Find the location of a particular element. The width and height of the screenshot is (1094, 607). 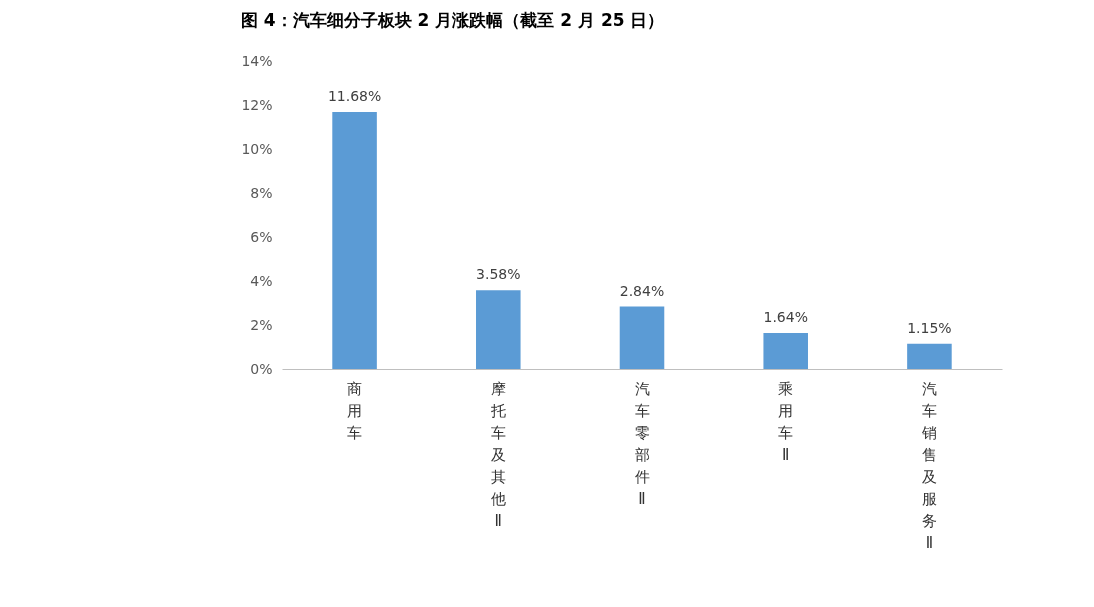

data-label: 11.68% is located at coordinates (354, 96).